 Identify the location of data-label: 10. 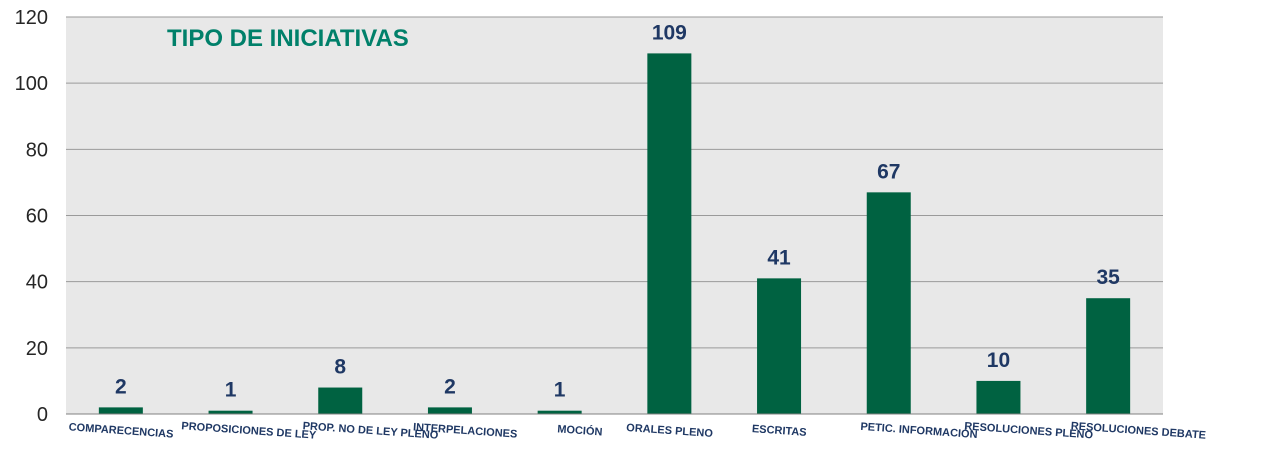
(998, 360).